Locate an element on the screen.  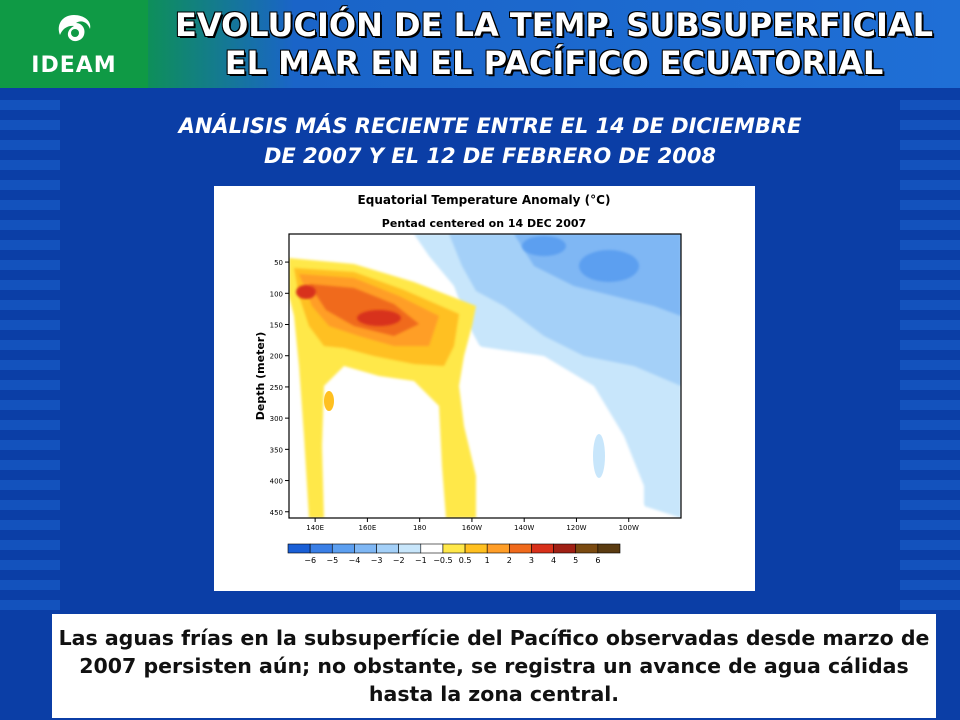
y-tick-label: 100 is located at coordinates (276, 294).